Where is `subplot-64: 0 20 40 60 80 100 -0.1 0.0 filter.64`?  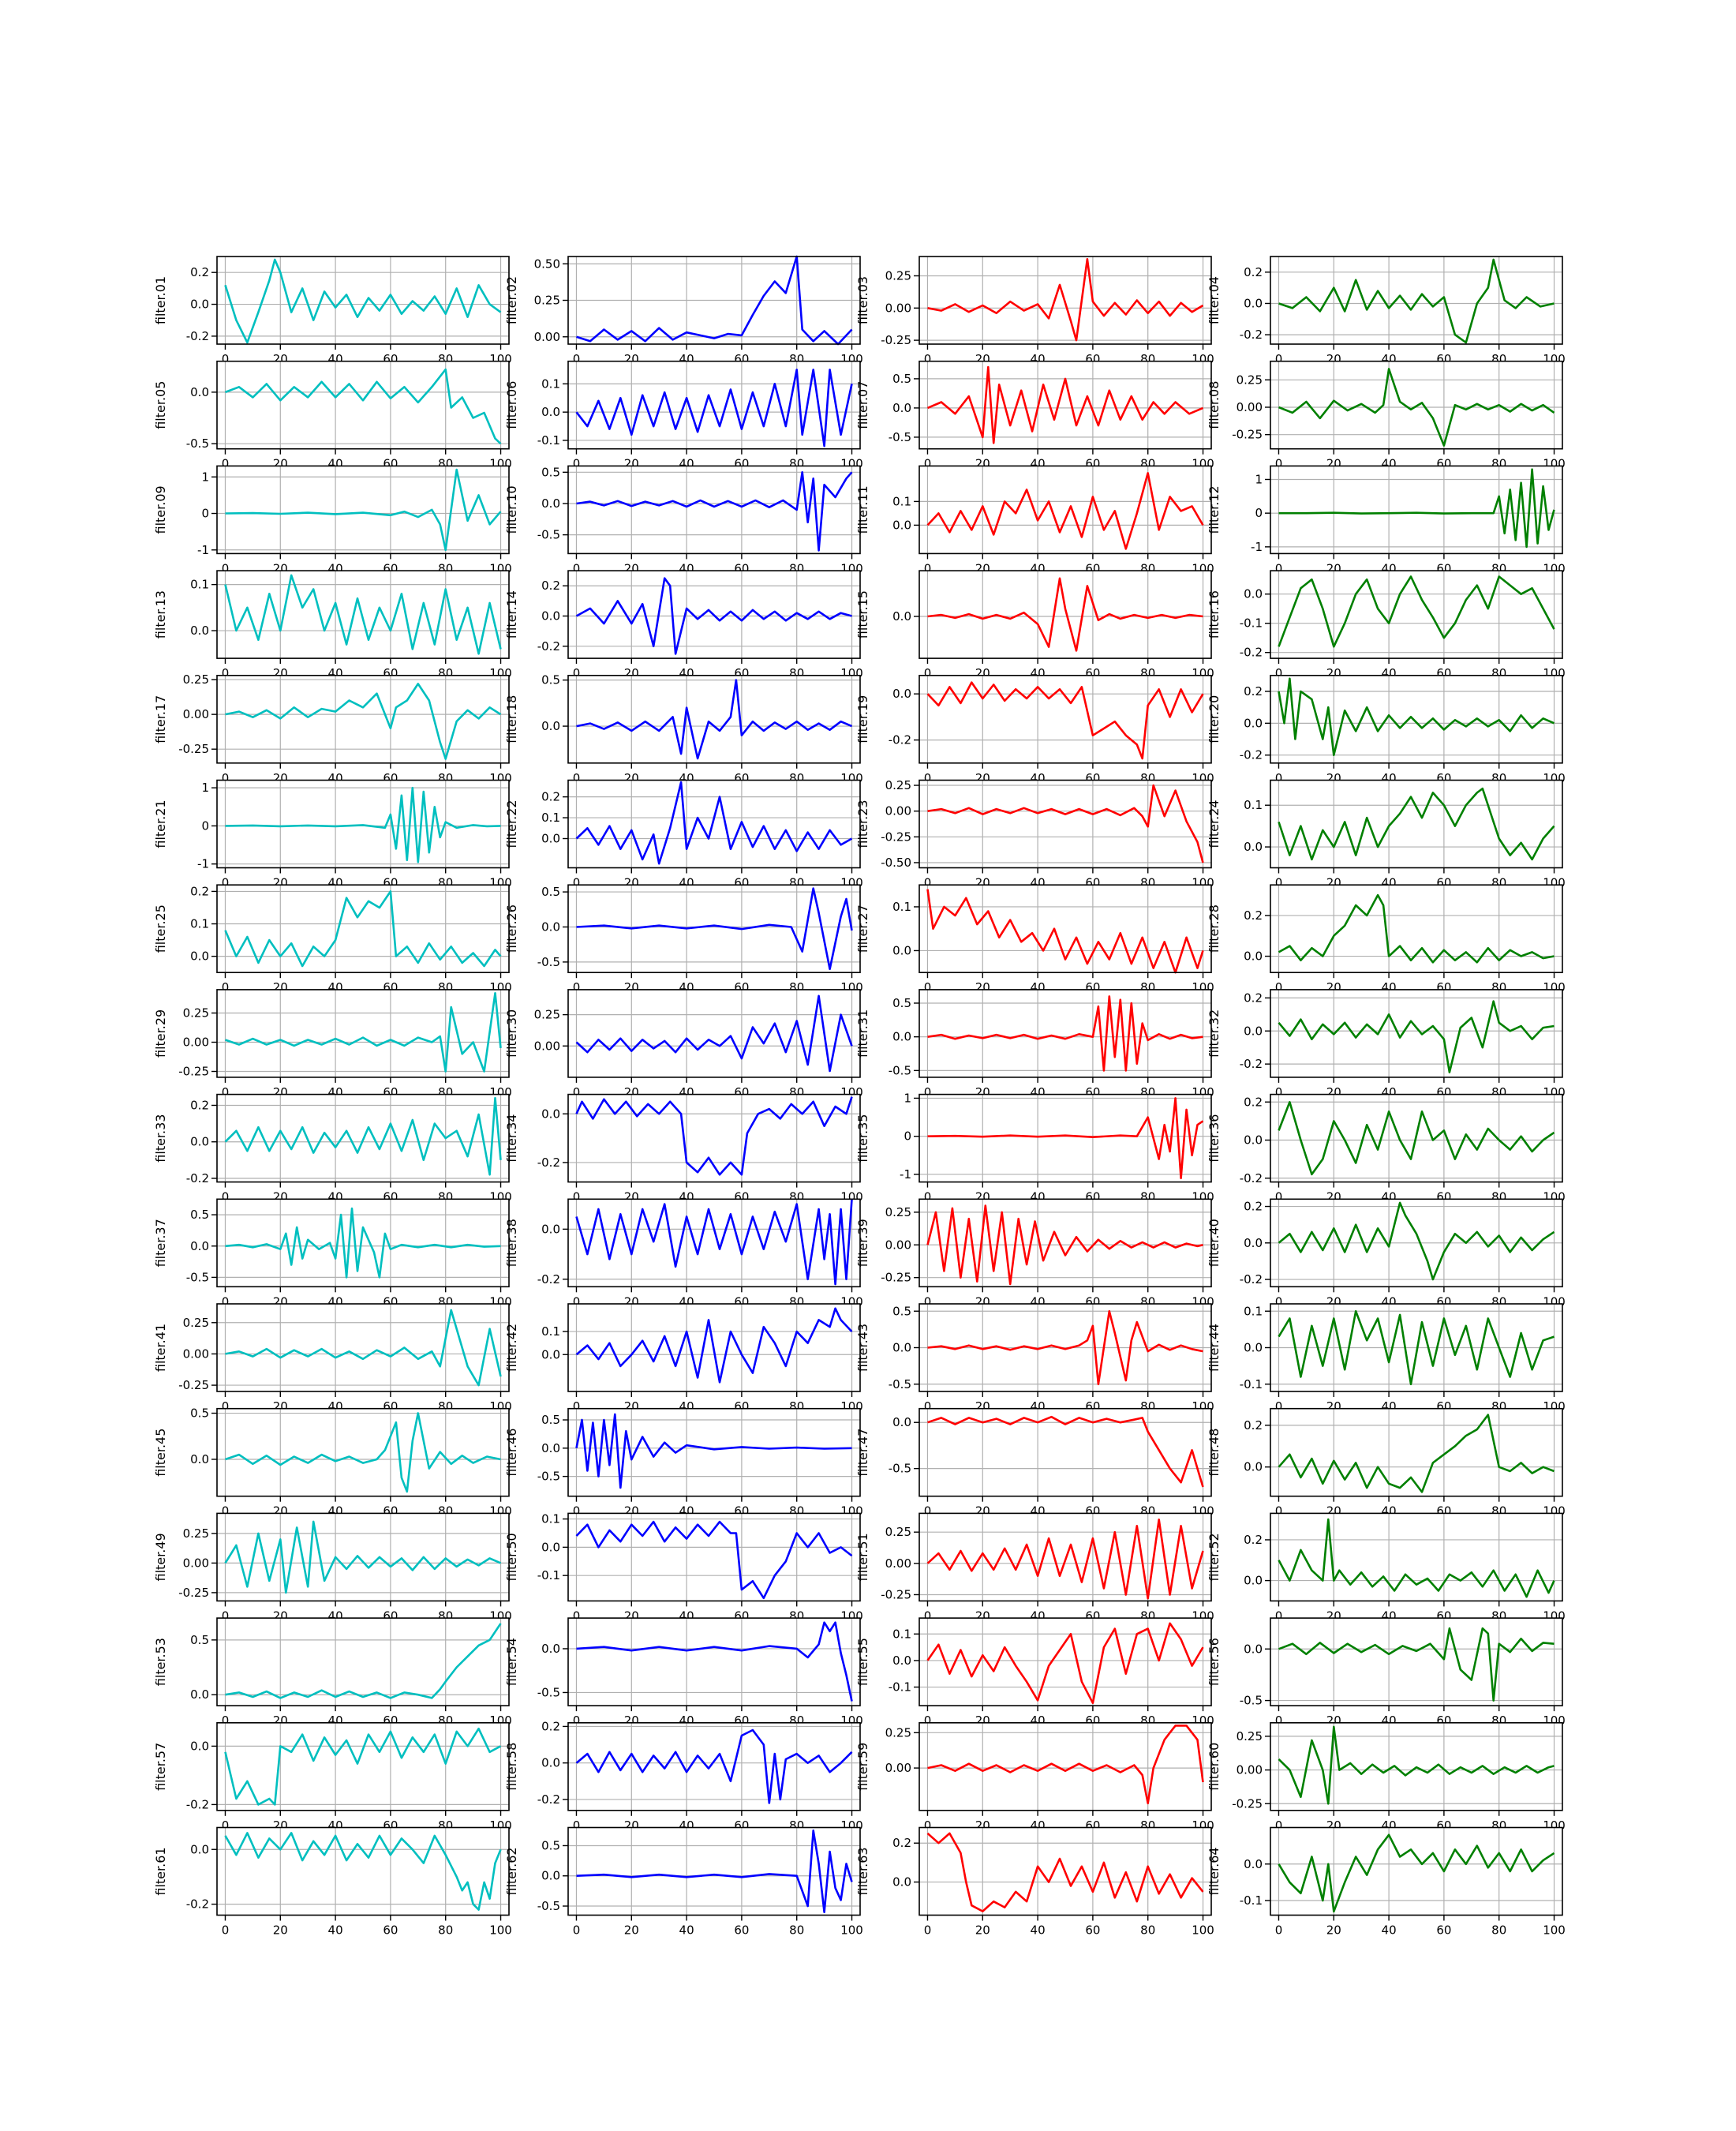
subplot-64: 0 20 40 60 80 100 -0.1 0.0 filter.64 is located at coordinates (1386, 1882).